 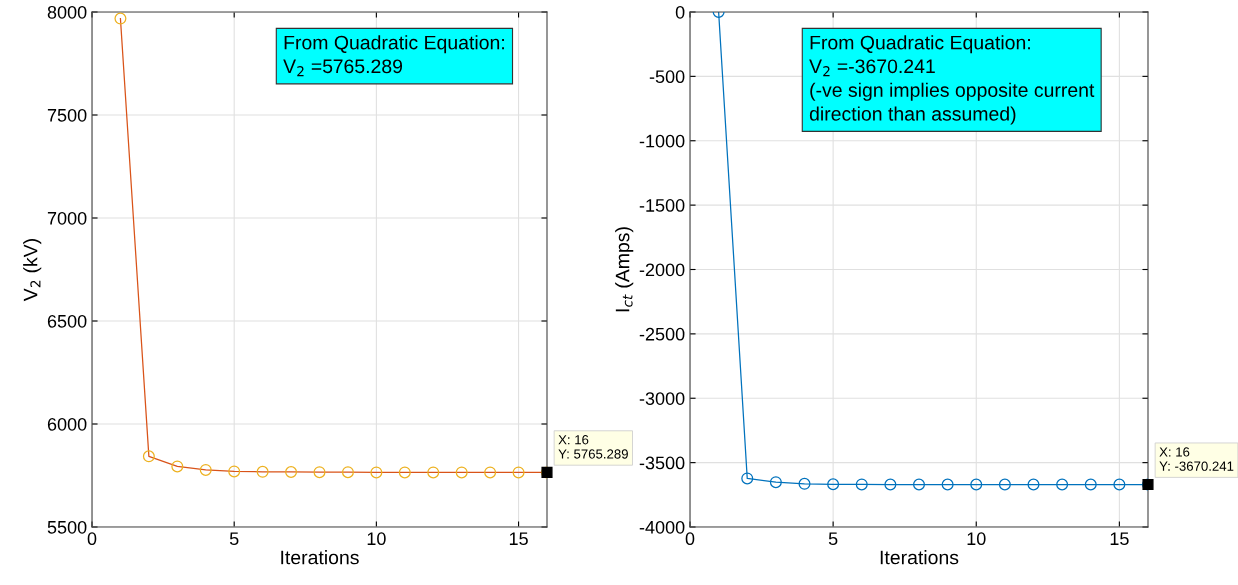 What do you see at coordinates (662, 398) in the screenshot?
I see `y-tick-label: -3000` at bounding box center [662, 398].